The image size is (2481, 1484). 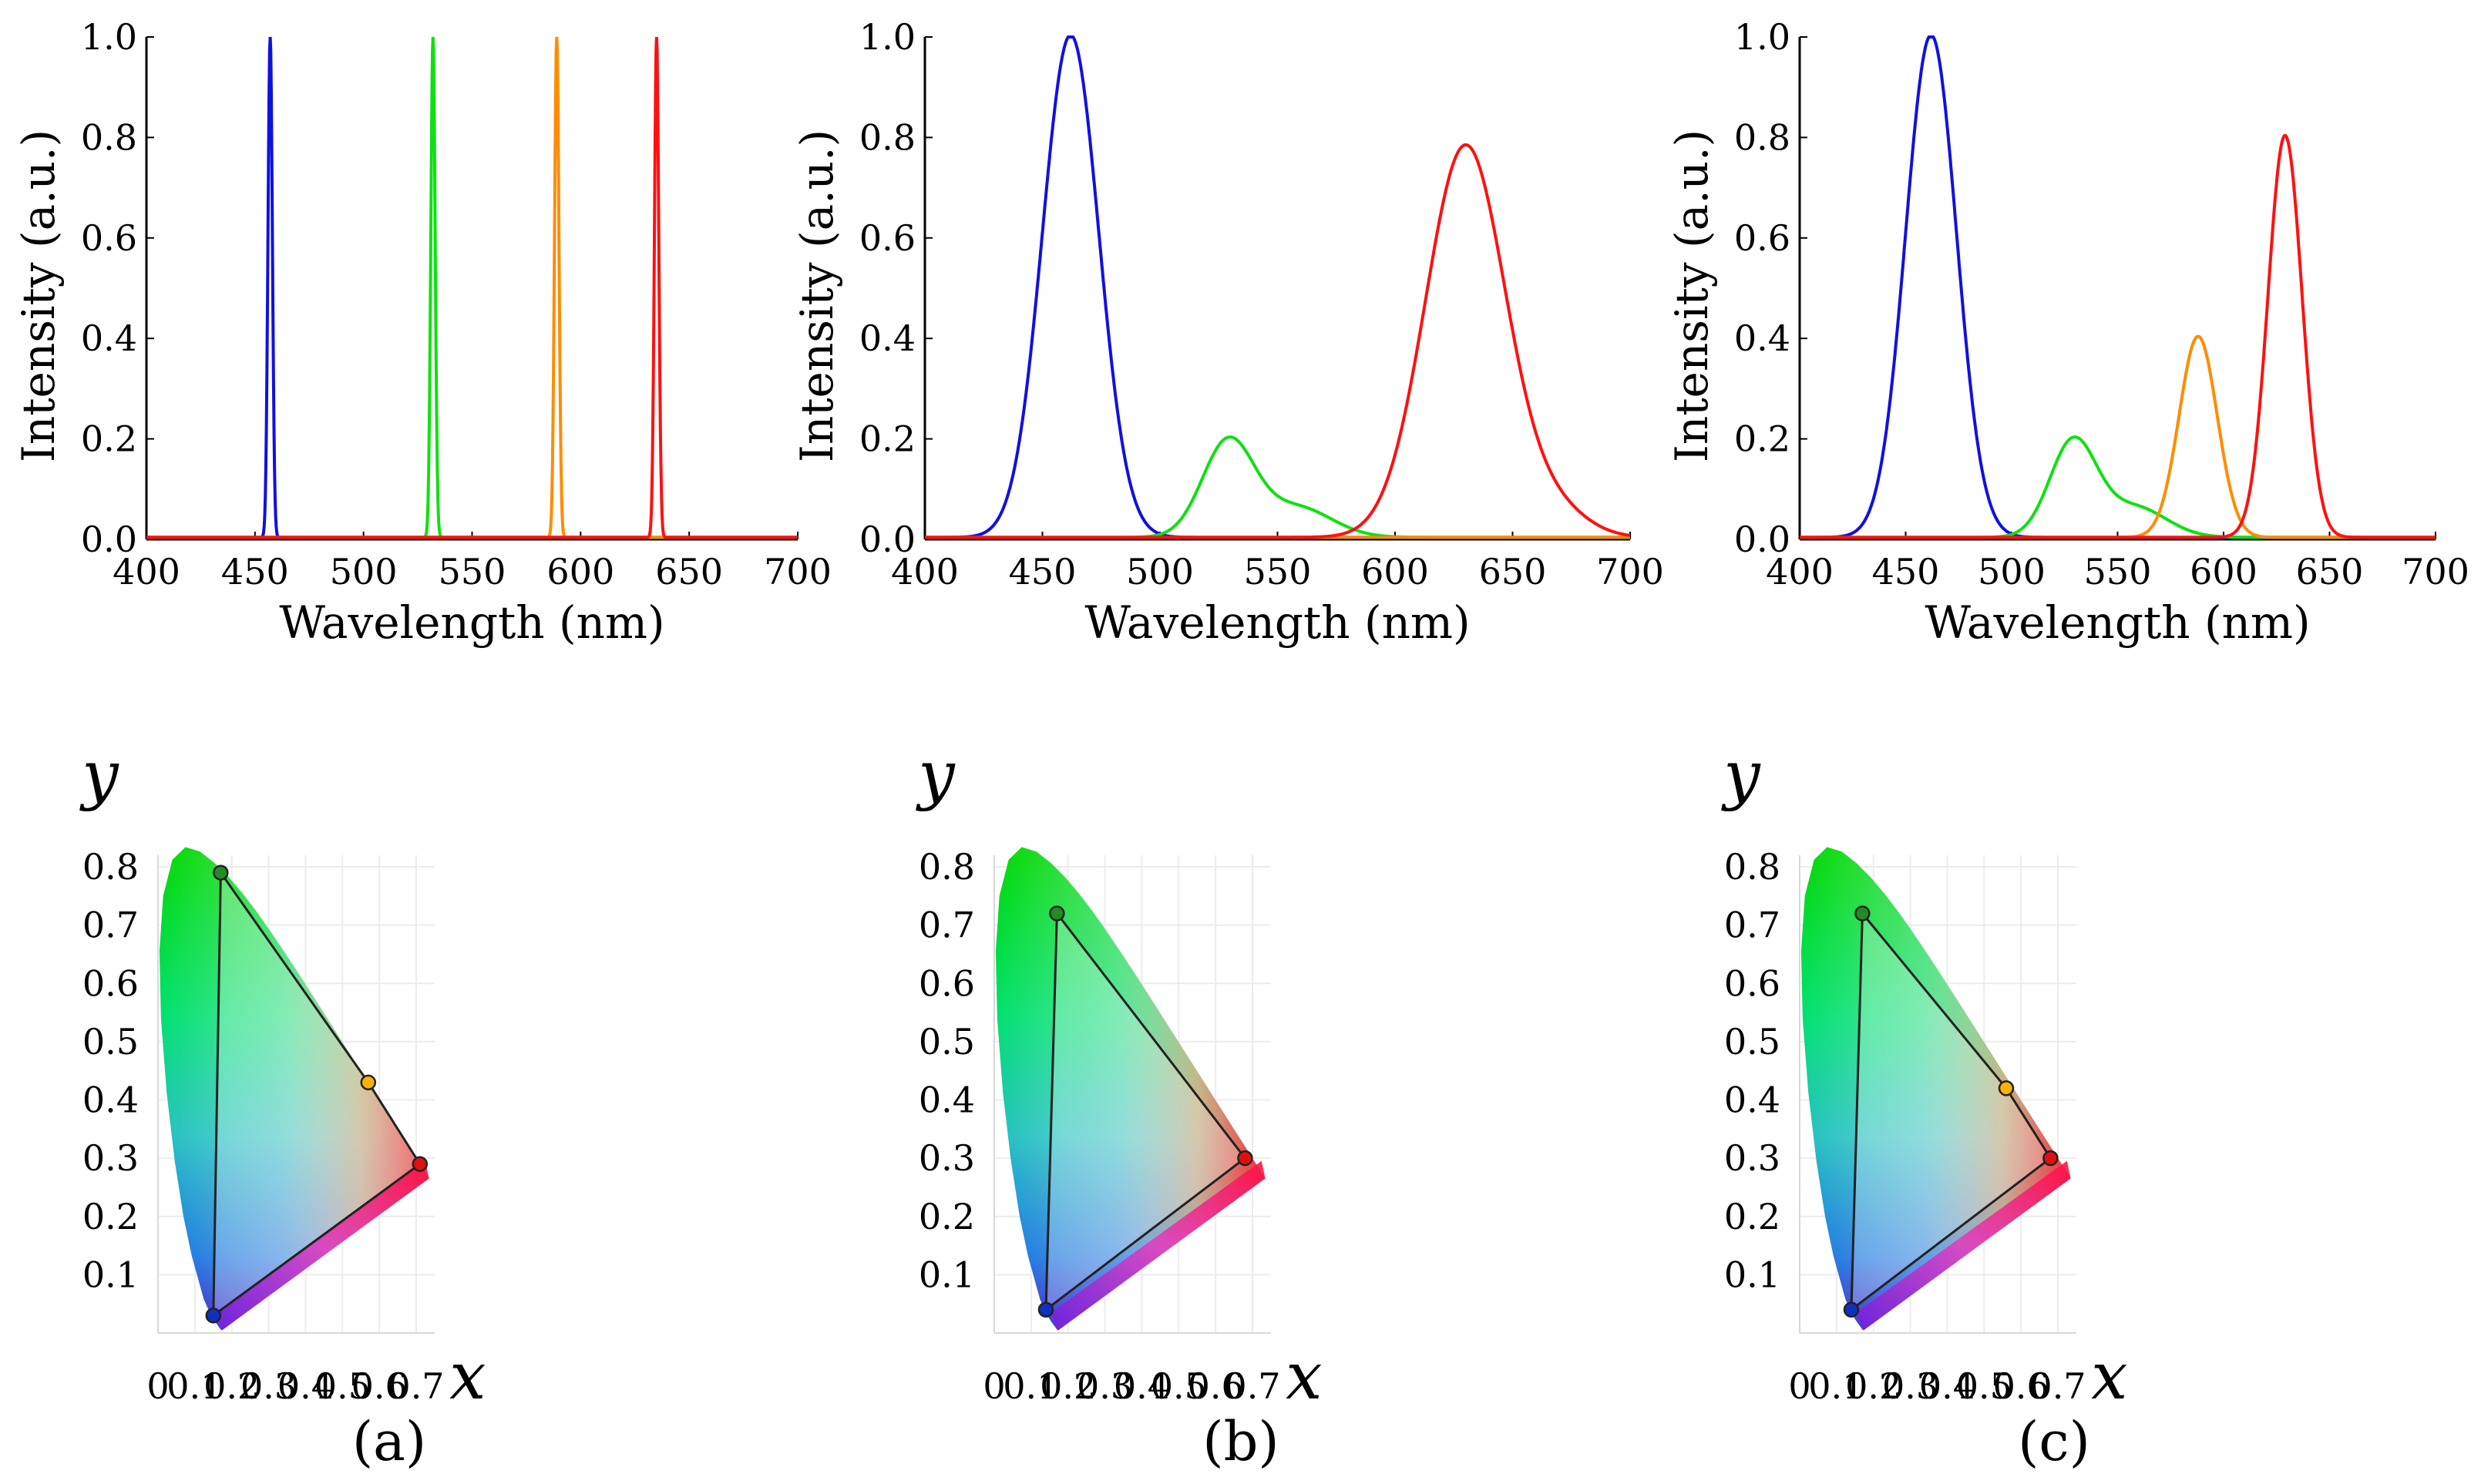 I want to click on panel-caption: (a), so click(x=389, y=1441).